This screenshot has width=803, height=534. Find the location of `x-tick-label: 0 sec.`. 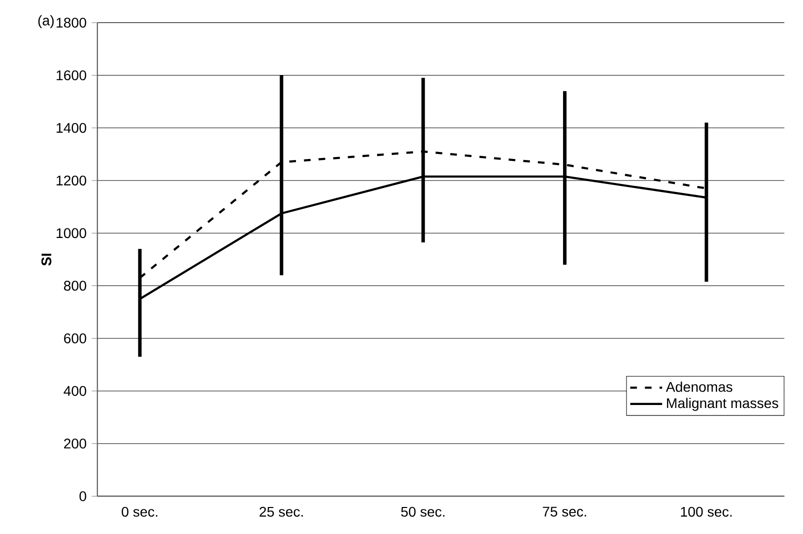

x-tick-label: 0 sec. is located at coordinates (140, 512).